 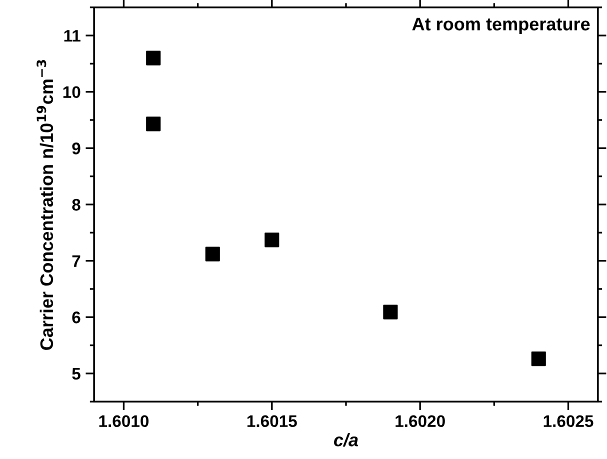 What do you see at coordinates (76, 148) in the screenshot?
I see `y-tick-label: 9` at bounding box center [76, 148].